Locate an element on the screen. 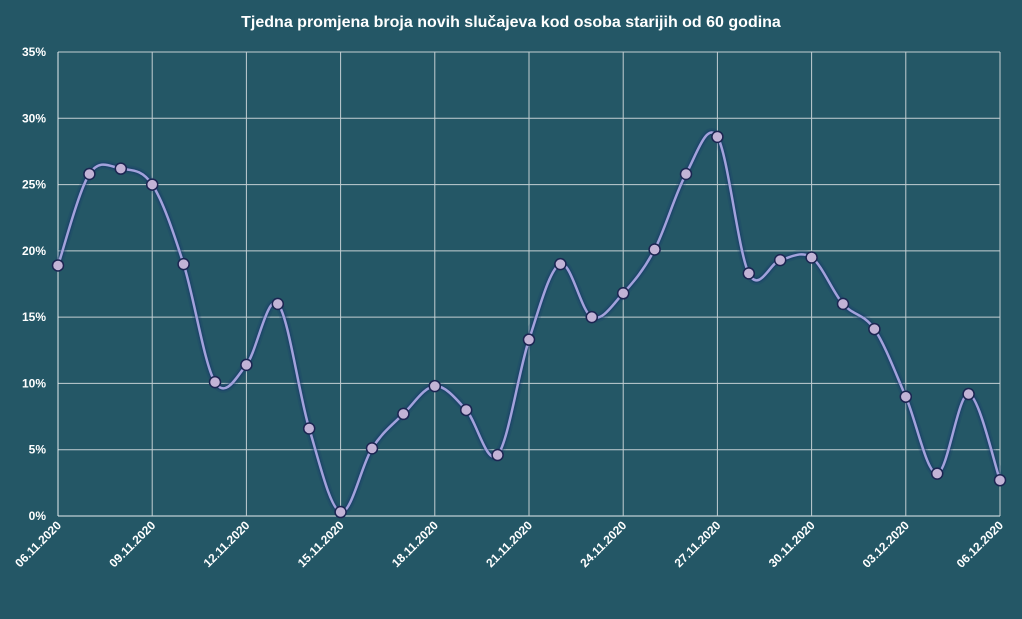 This screenshot has width=1022, height=619. y-tick-label: 0% is located at coordinates (38, 516).